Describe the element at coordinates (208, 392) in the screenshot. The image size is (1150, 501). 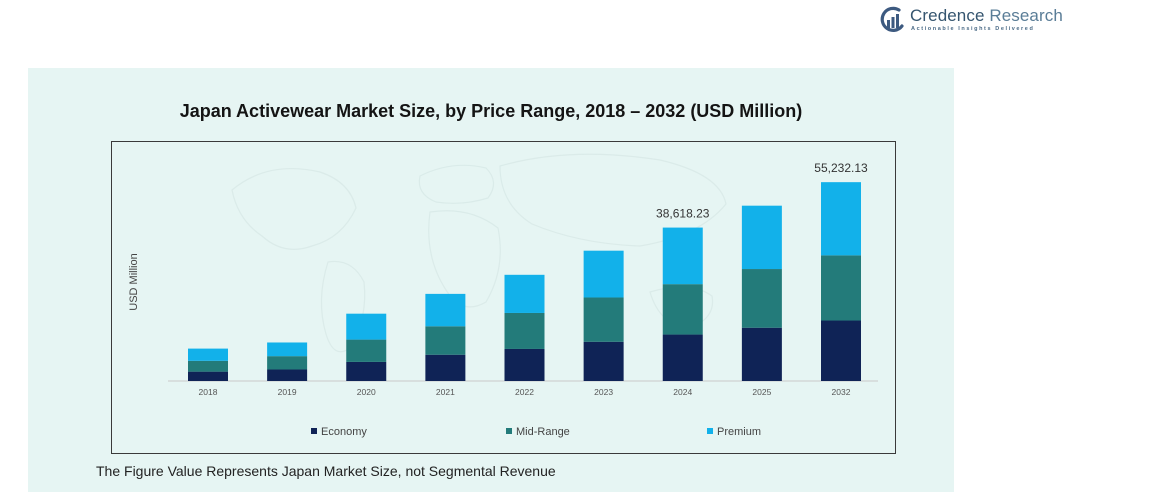
I see `x-tick-2018: 2018` at that location.